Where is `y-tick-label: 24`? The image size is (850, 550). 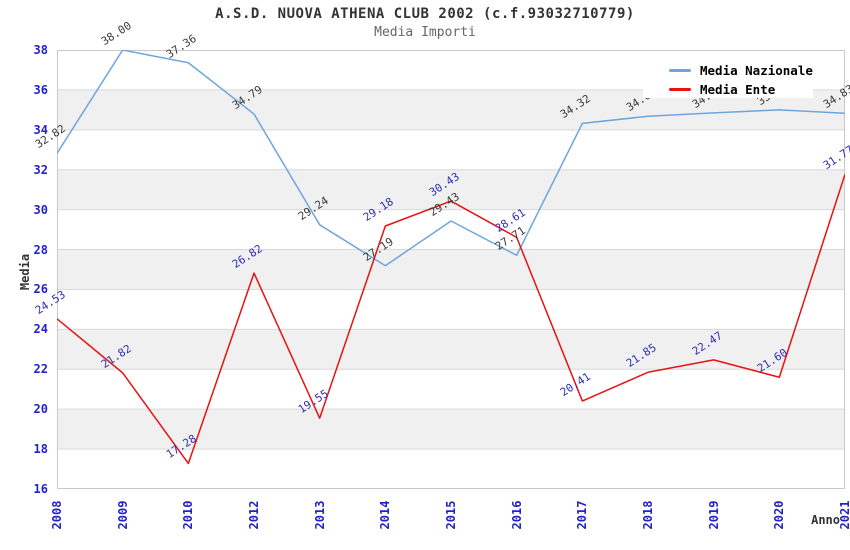
y-tick-label: 24 is located at coordinates (40, 329).